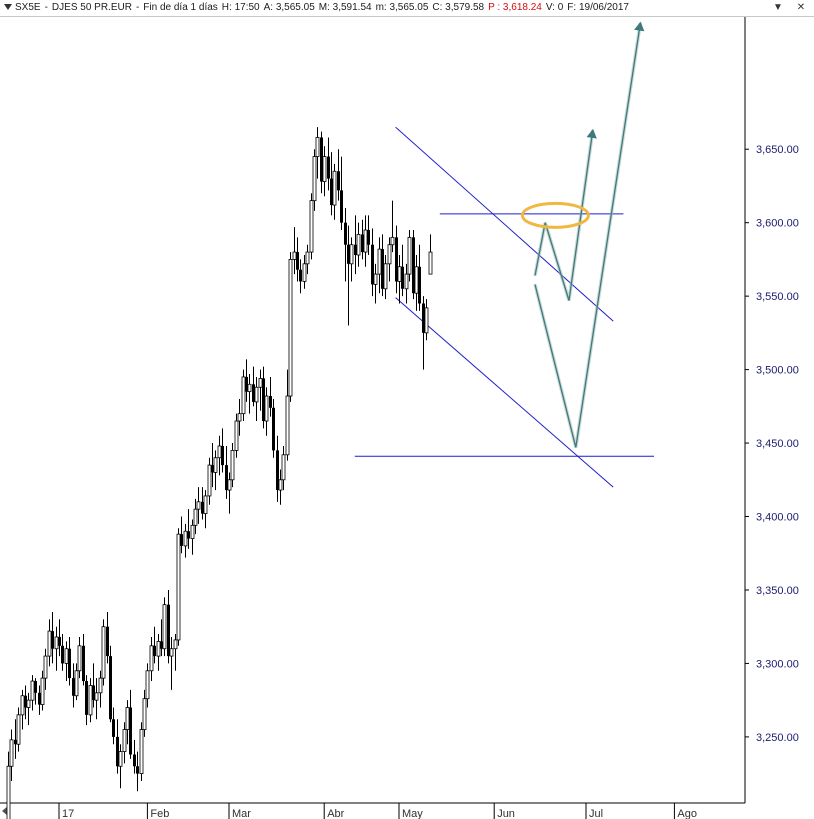  What do you see at coordinates (778, 7) in the screenshot?
I see `arrow-down-icon: ▼` at bounding box center [778, 7].